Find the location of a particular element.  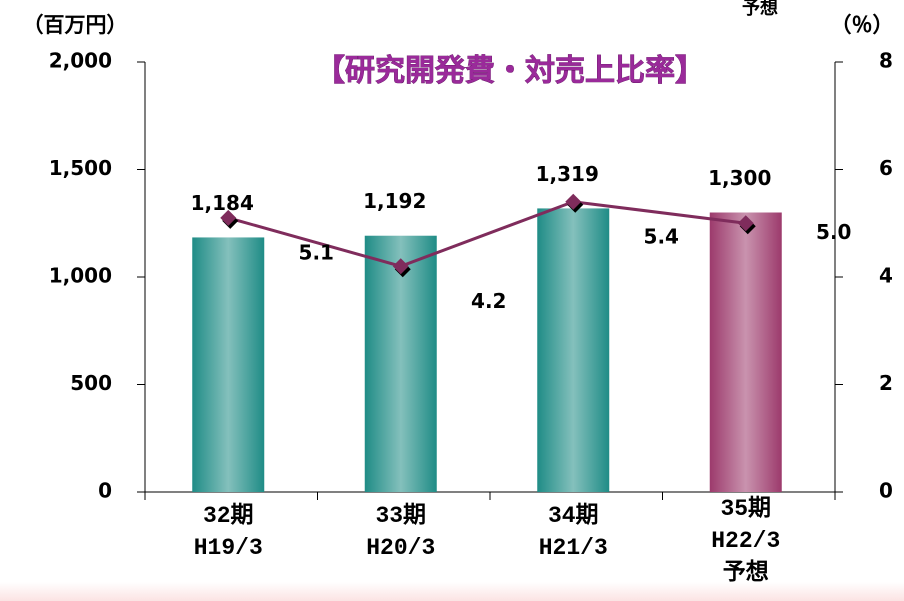

y2-tick-label: 2 is located at coordinates (886, 383).